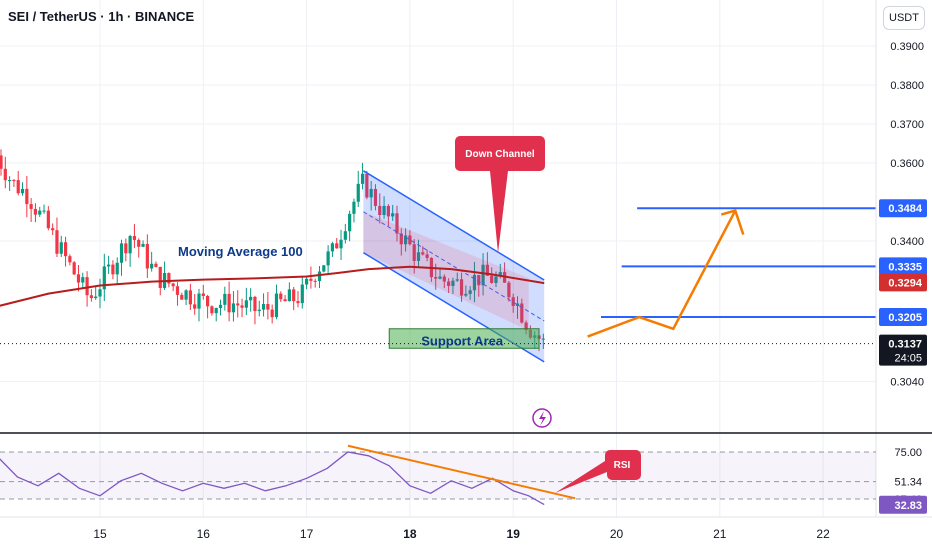  I want to click on support-area-label: Support Area, so click(462, 340).